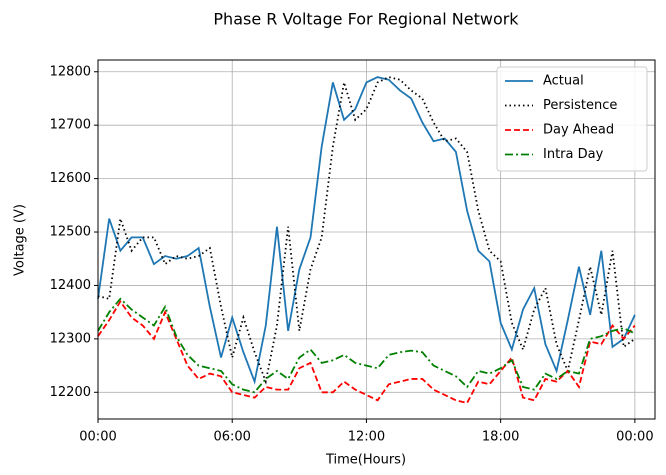  Describe the element at coordinates (366, 437) in the screenshot. I see `x-tick-label: 12:00` at that location.